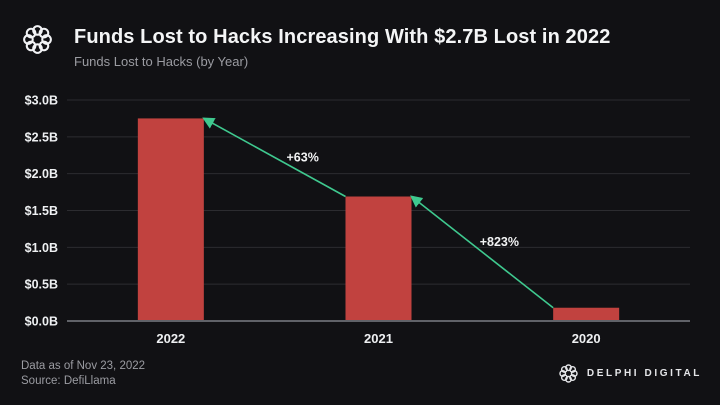 Image resolution: width=720 pixels, height=405 pixels. What do you see at coordinates (482, 252) in the screenshot?
I see `growth-arrow-2020-to-2021` at bounding box center [482, 252].